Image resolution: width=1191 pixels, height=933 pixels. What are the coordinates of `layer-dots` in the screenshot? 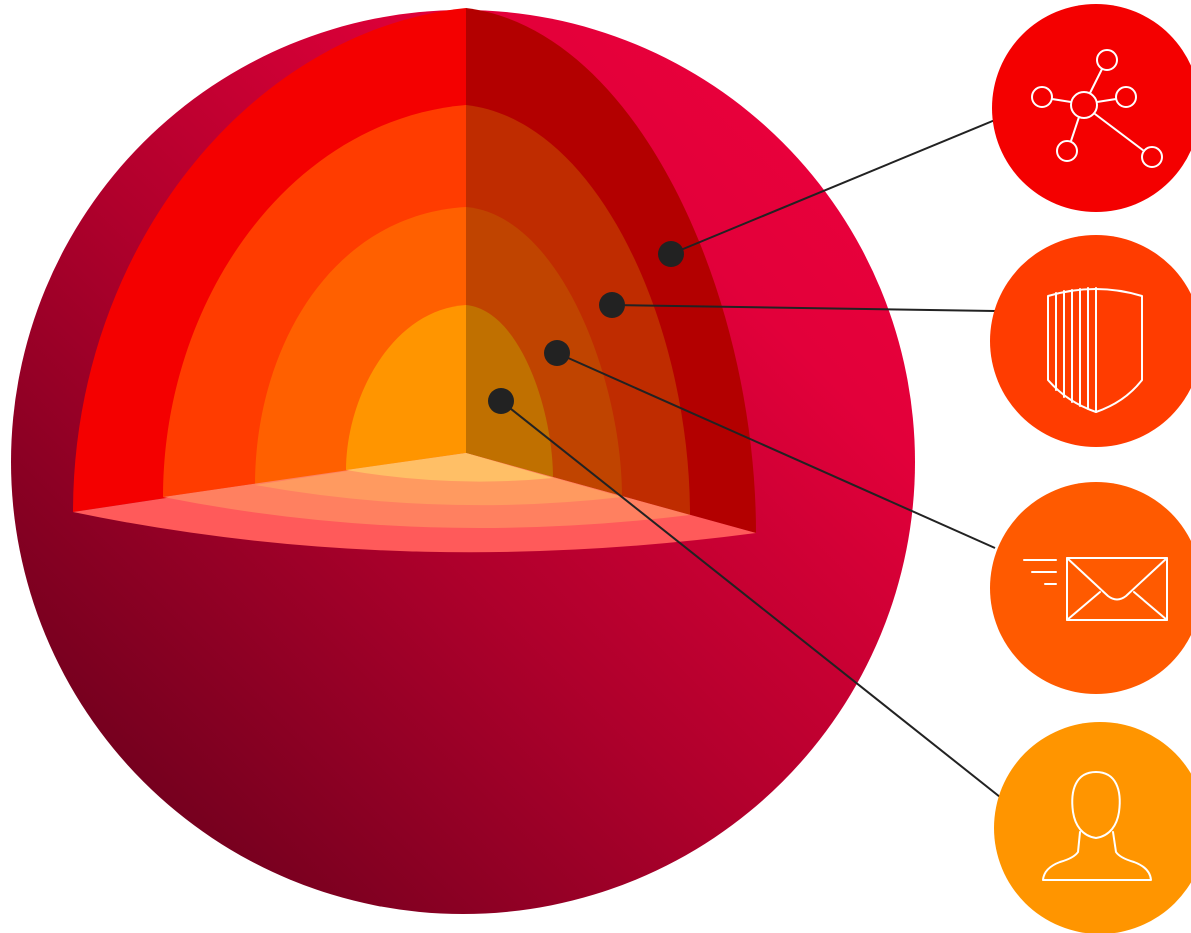 It's located at (586, 327).